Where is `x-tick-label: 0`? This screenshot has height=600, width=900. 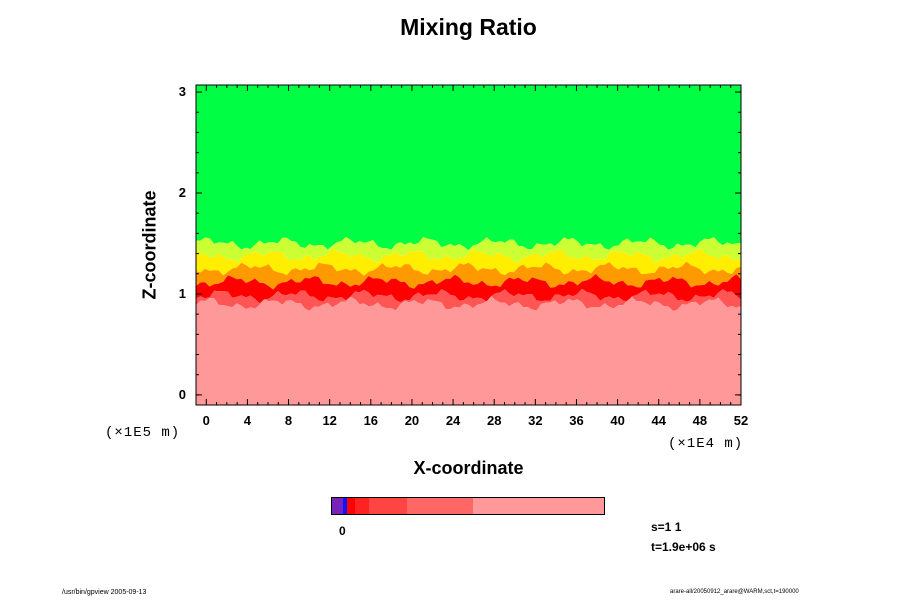 x-tick-label: 0 is located at coordinates (206, 420).